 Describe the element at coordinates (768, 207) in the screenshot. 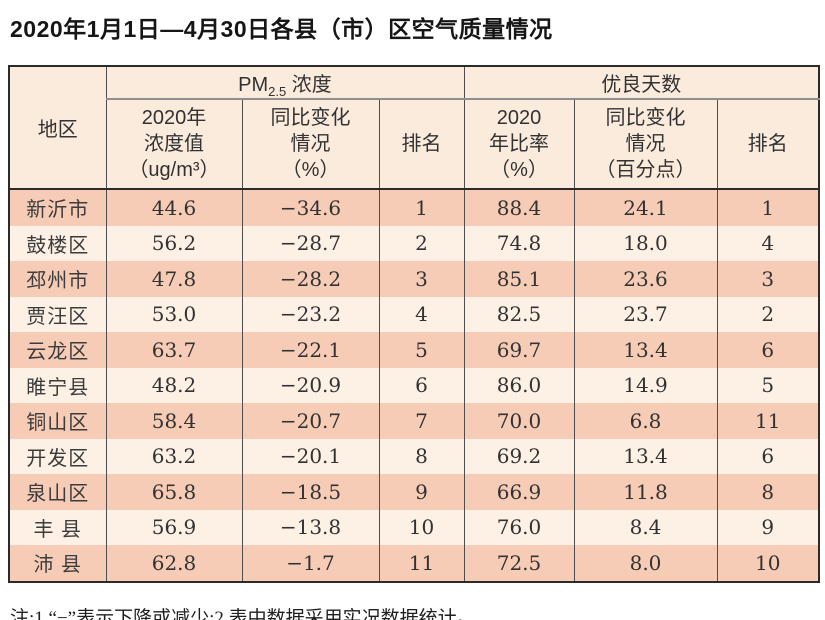

I see `good-rank-cell: 1` at that location.